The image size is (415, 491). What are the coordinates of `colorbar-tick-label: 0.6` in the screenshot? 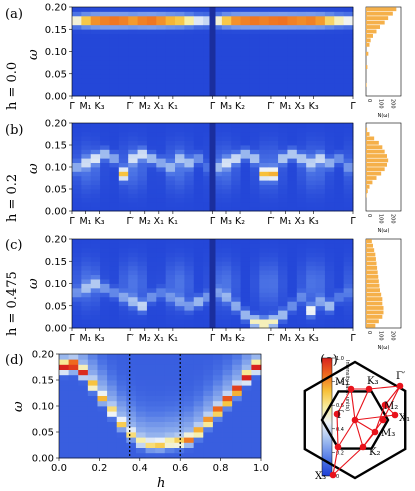 It's located at (340, 406).